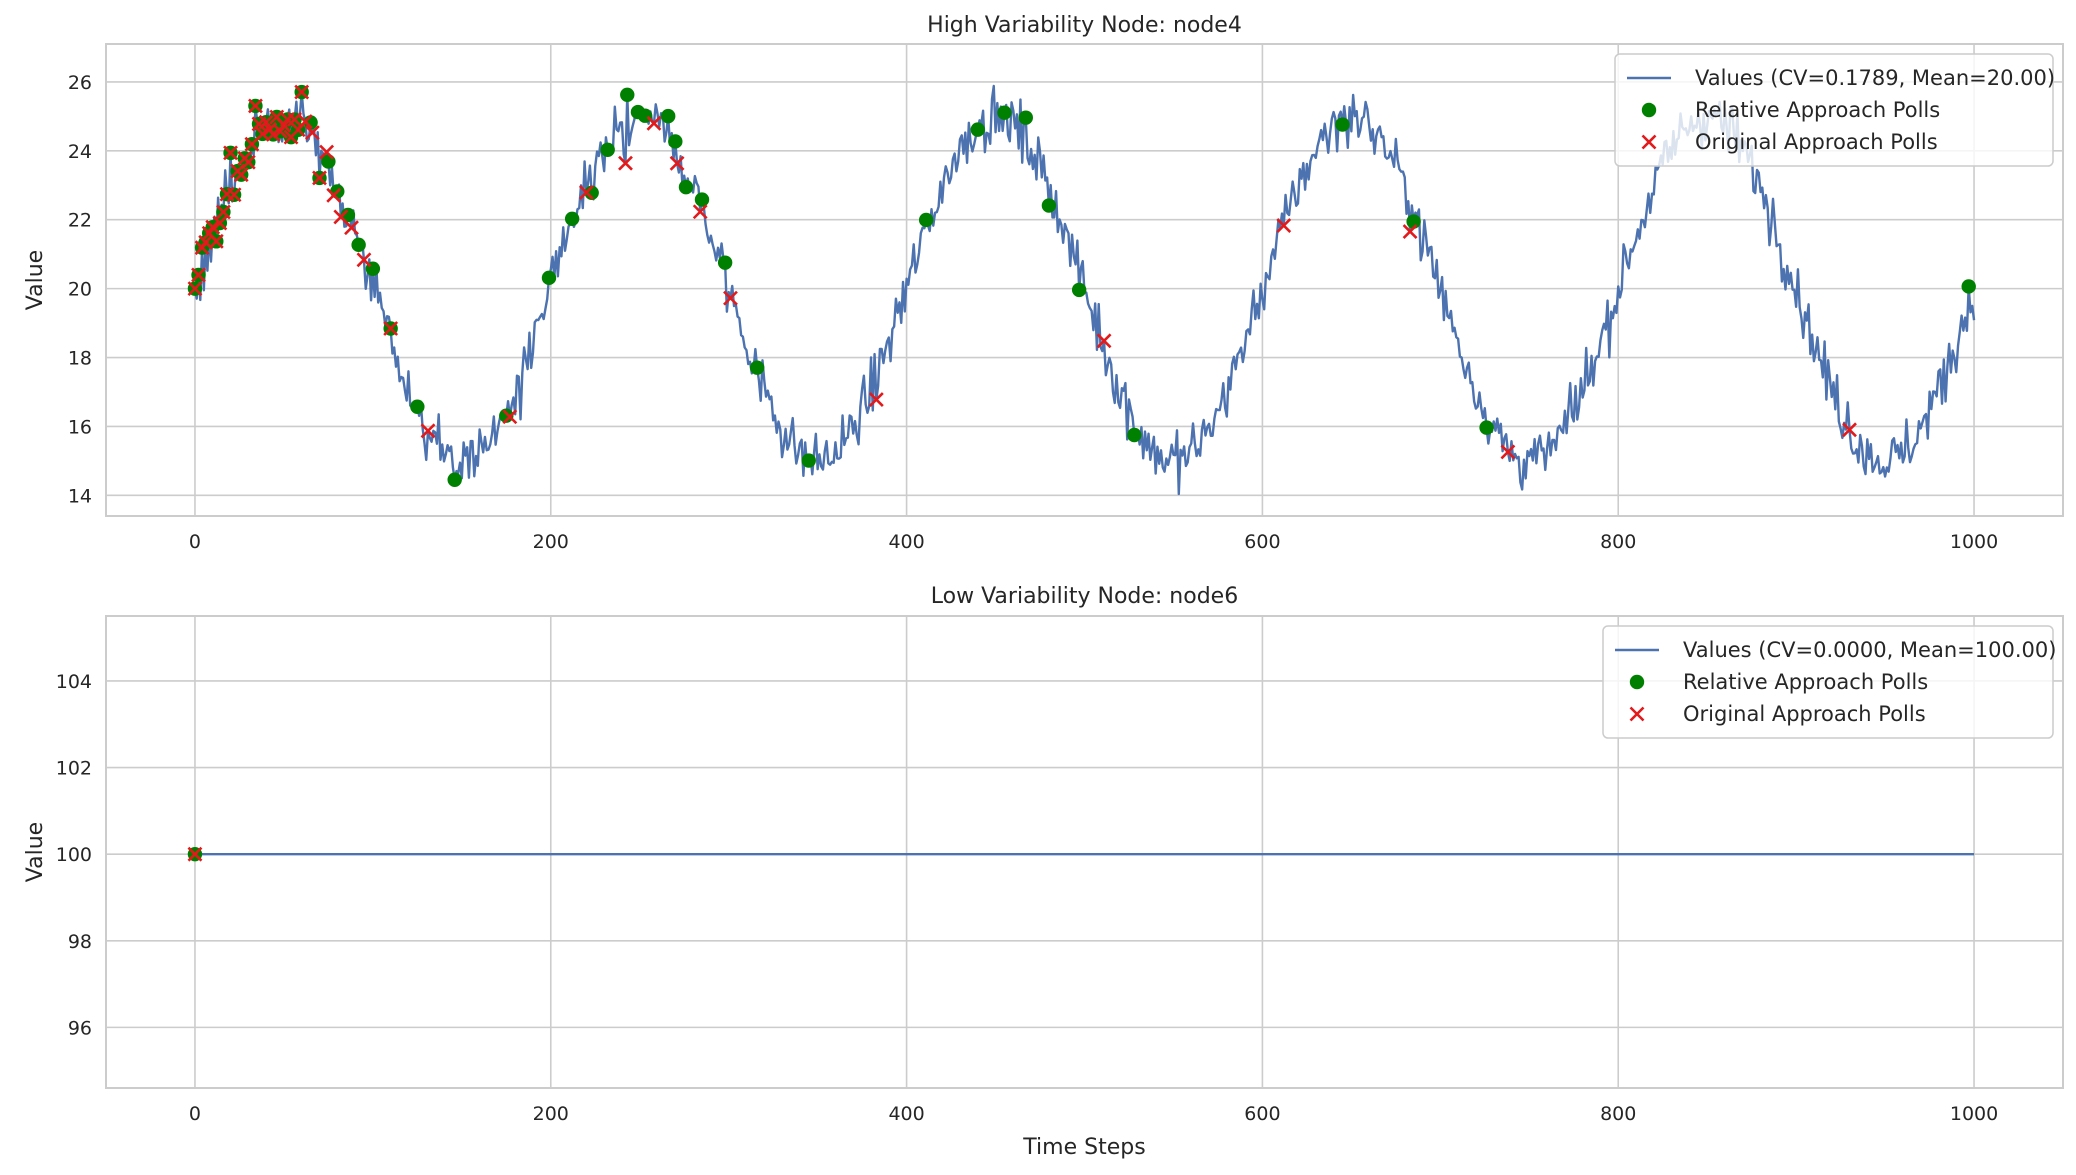 The width and height of the screenshot is (2076, 1175). I want to click on legend-entry: Original Approach Polls, so click(1804, 714).